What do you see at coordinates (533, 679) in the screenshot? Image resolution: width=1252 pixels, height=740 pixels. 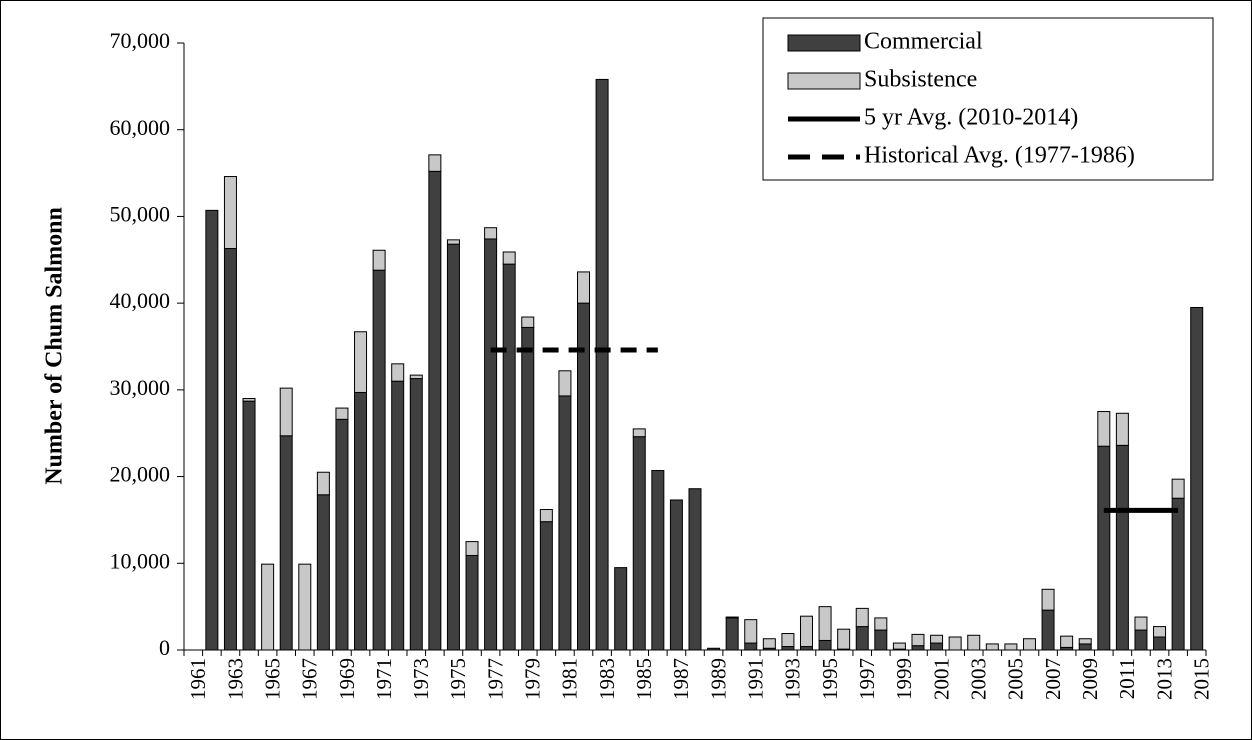 I see `x-tick-label: 1979` at bounding box center [533, 679].